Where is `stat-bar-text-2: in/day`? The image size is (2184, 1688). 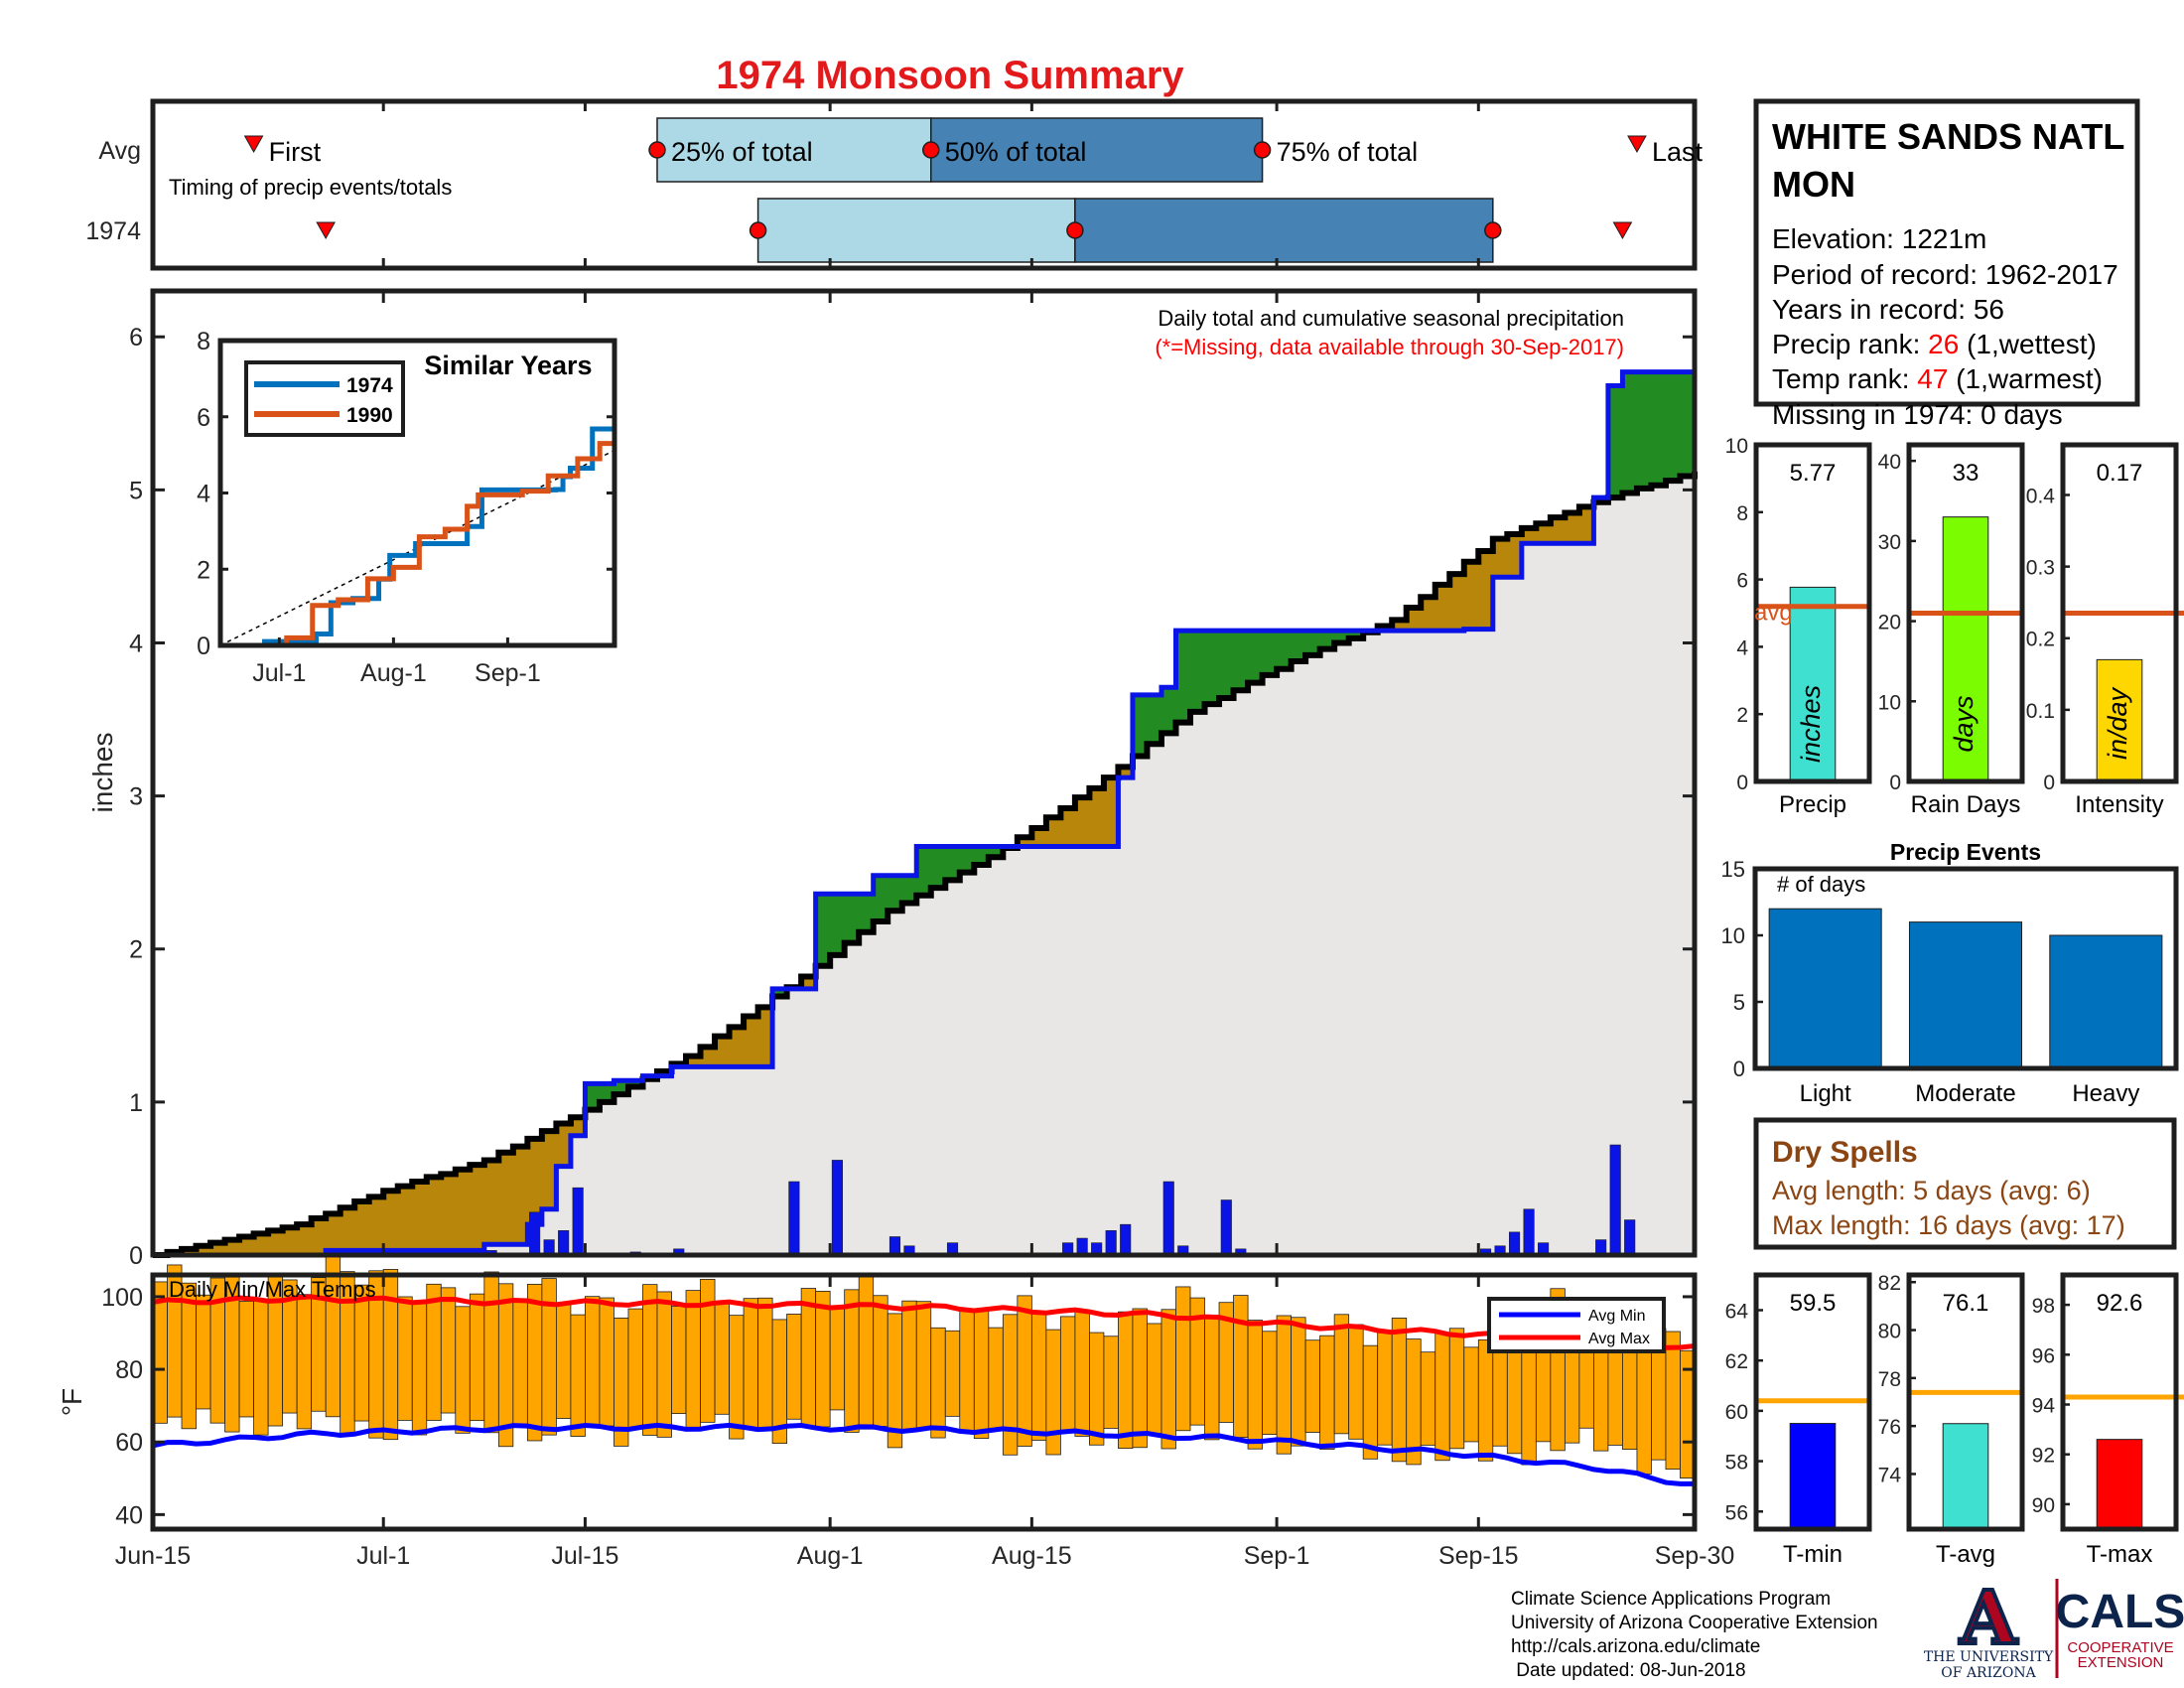 stat-bar-text-2: in/day is located at coordinates (2117, 723).